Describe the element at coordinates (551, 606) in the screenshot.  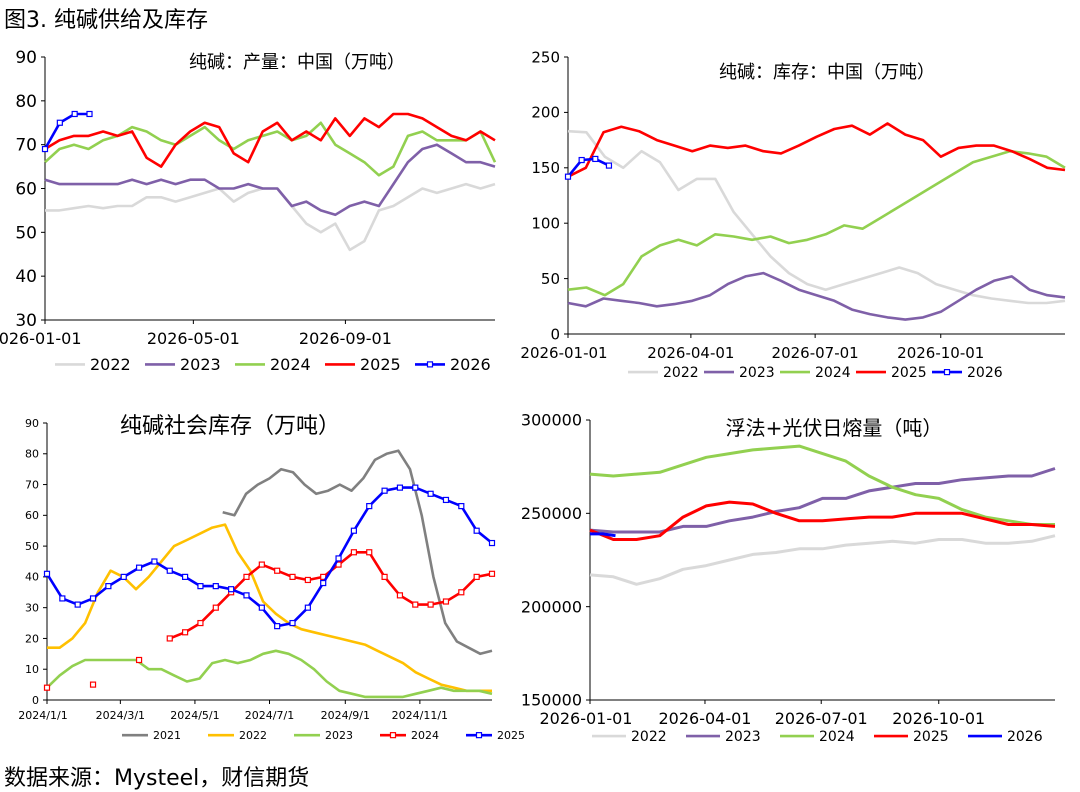
I see `y-tick-label: 200000` at that location.